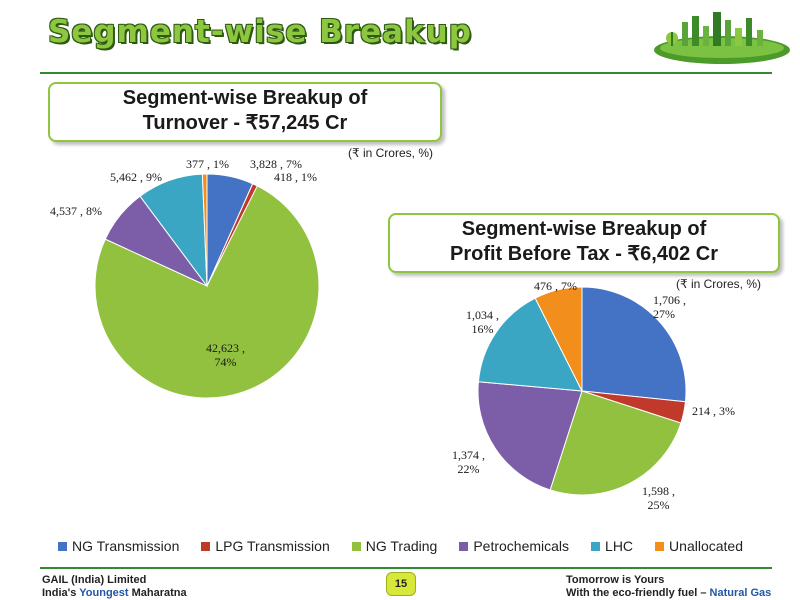 The height and width of the screenshot is (600, 800). I want to click on legend-label: Petrochemicals, so click(521, 546).